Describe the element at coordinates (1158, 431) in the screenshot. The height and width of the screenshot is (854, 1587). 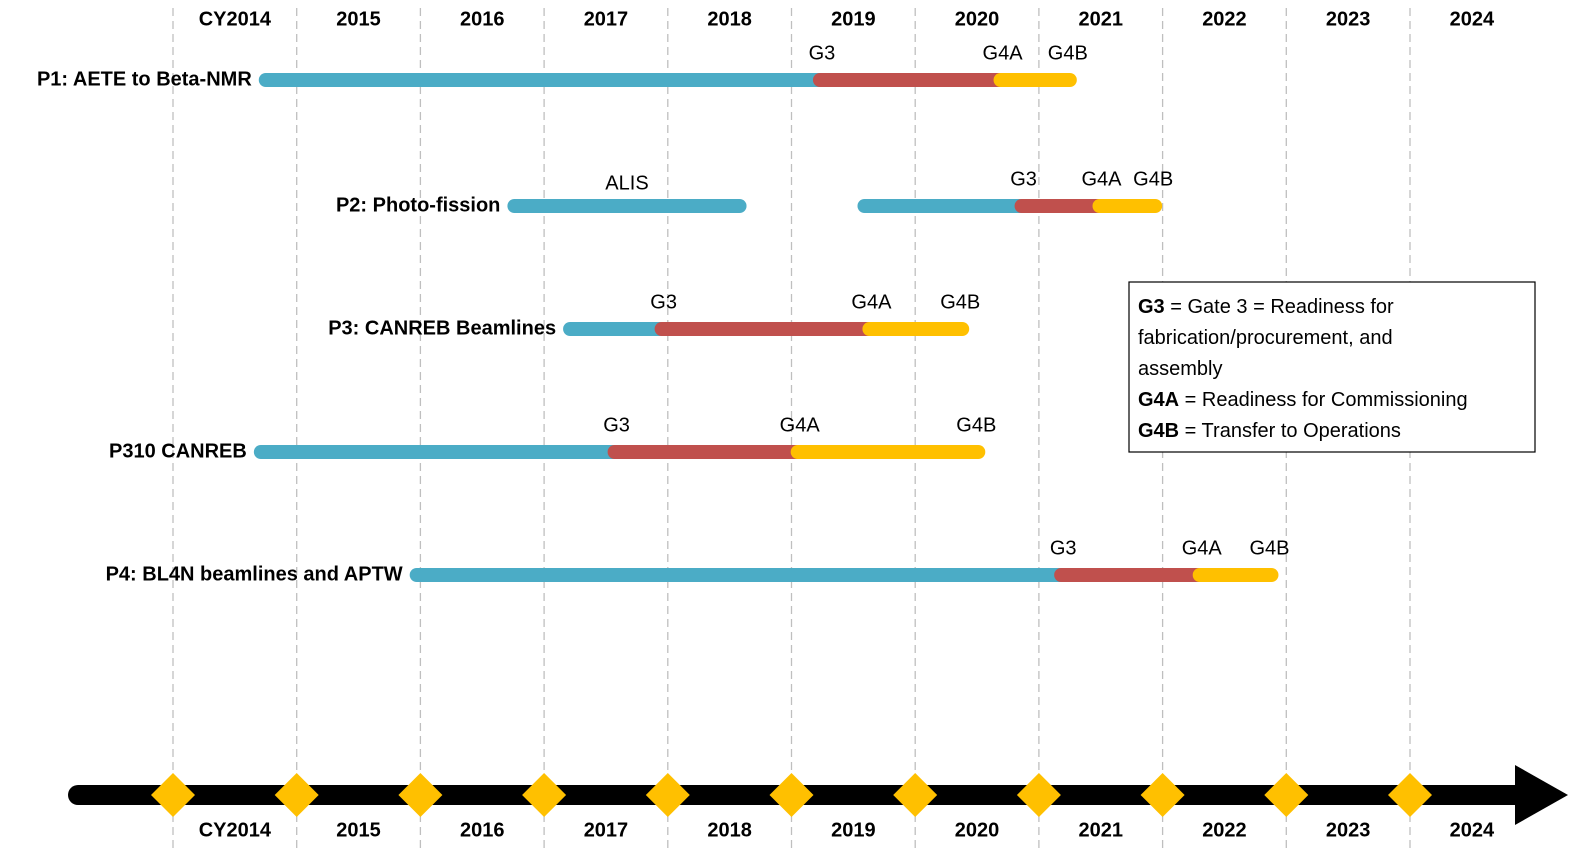
I see `legend-term: G4B` at that location.